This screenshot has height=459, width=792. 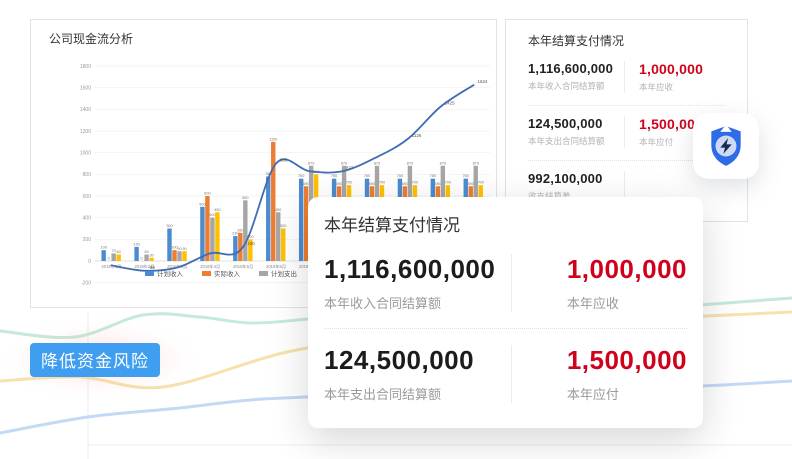 I want to click on svg-text: 1200, so click(x=85, y=132).